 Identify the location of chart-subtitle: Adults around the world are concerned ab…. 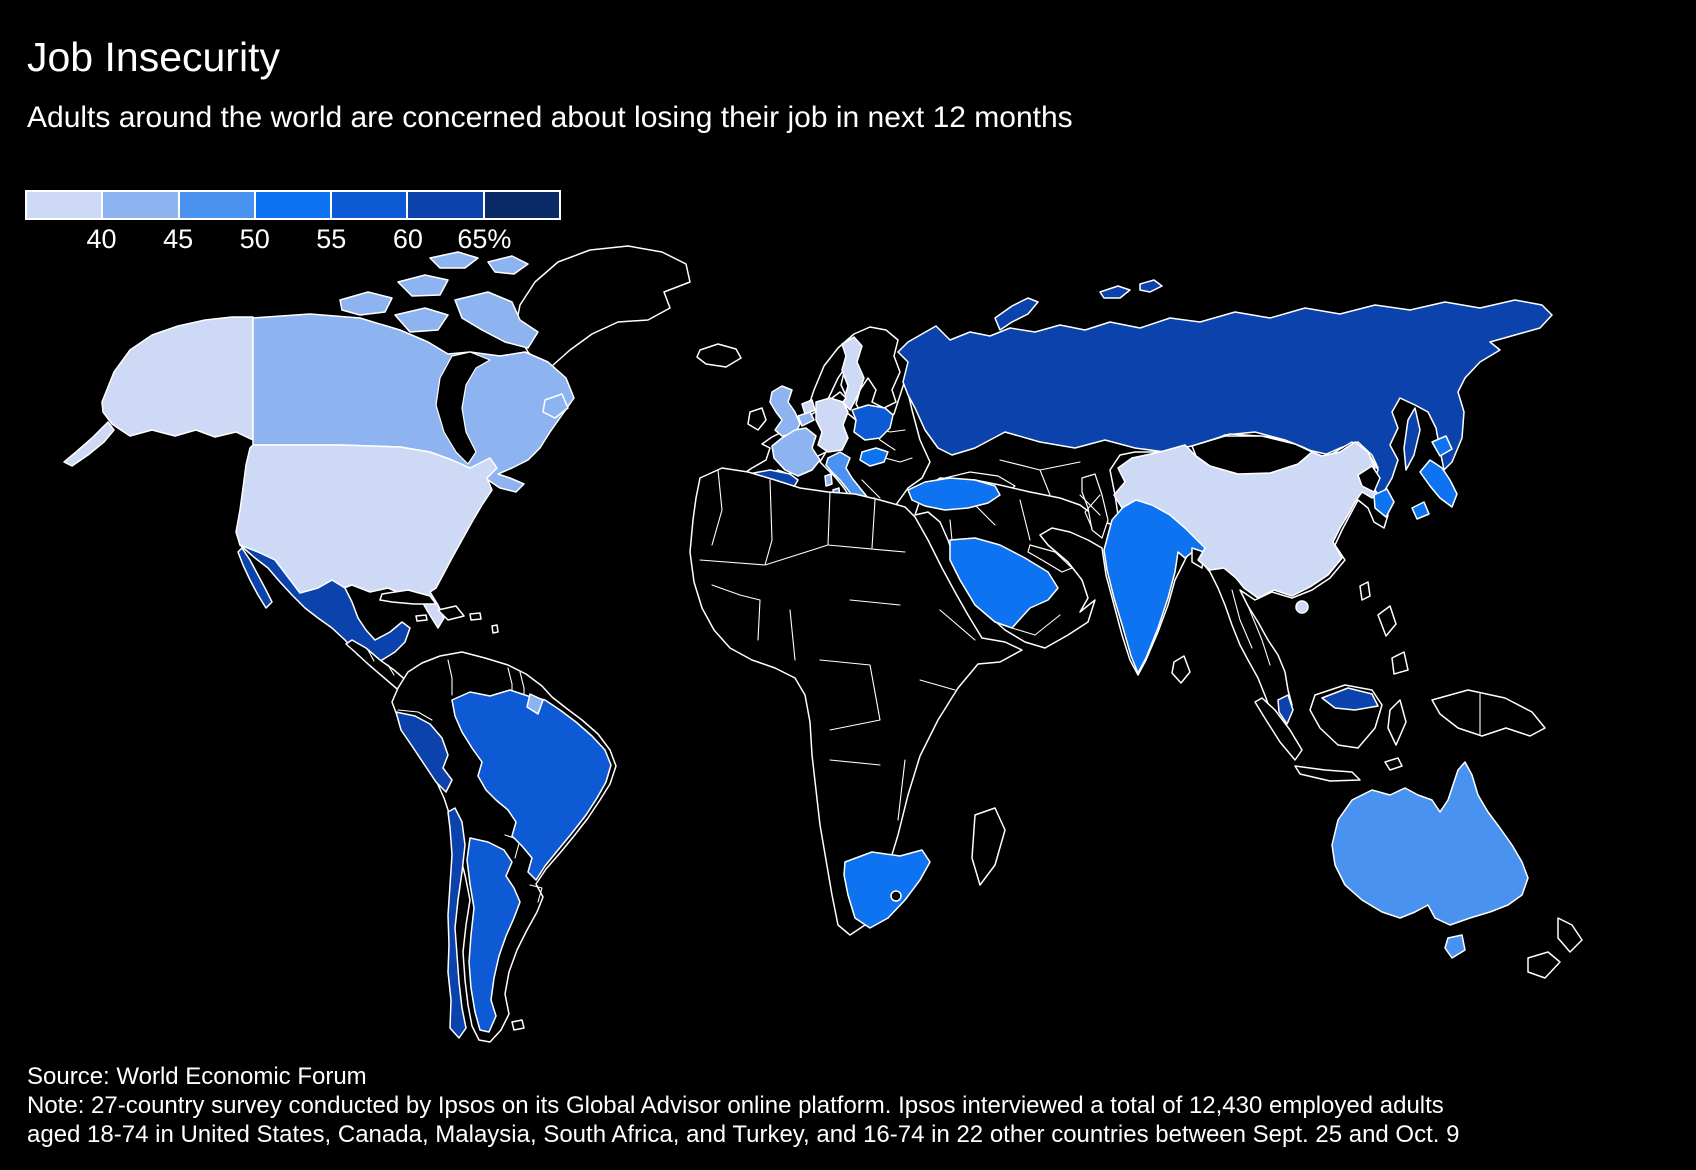
(550, 117).